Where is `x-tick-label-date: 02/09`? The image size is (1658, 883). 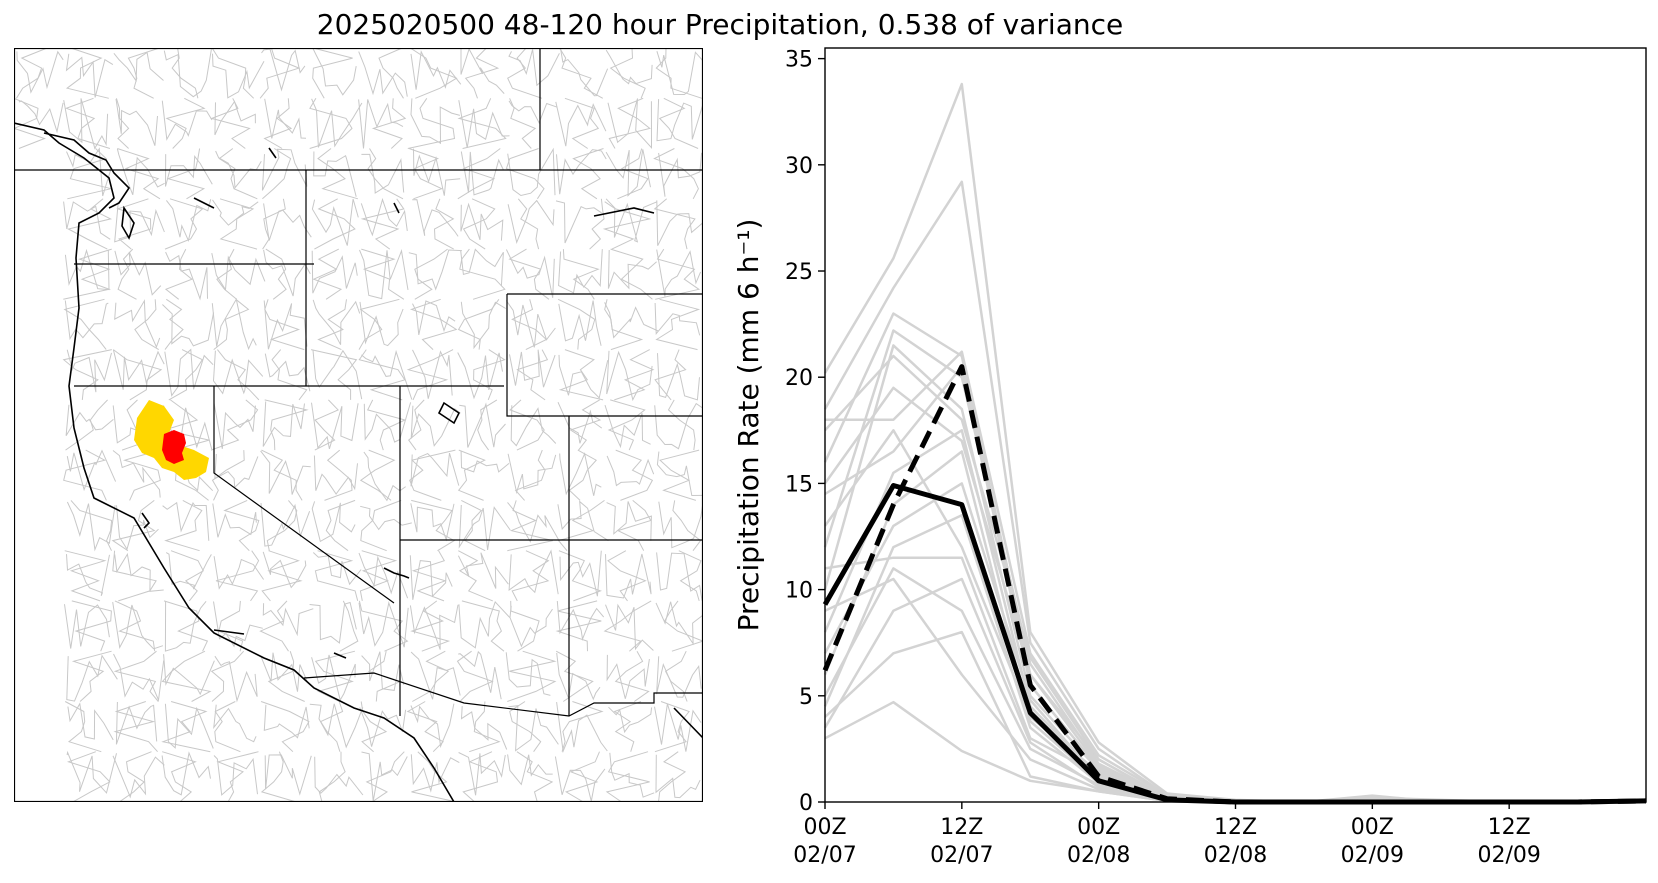
x-tick-label-date: 02/09 is located at coordinates (1508, 855).